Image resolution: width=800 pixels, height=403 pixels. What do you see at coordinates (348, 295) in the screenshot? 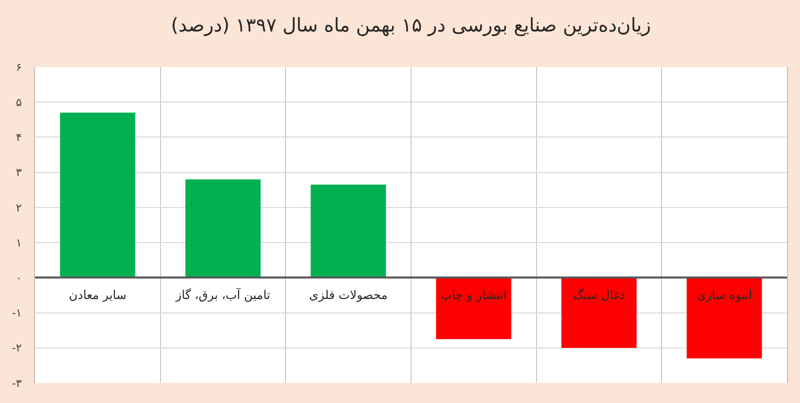
I see `x-tick-label: محصولات فلزی` at bounding box center [348, 295].